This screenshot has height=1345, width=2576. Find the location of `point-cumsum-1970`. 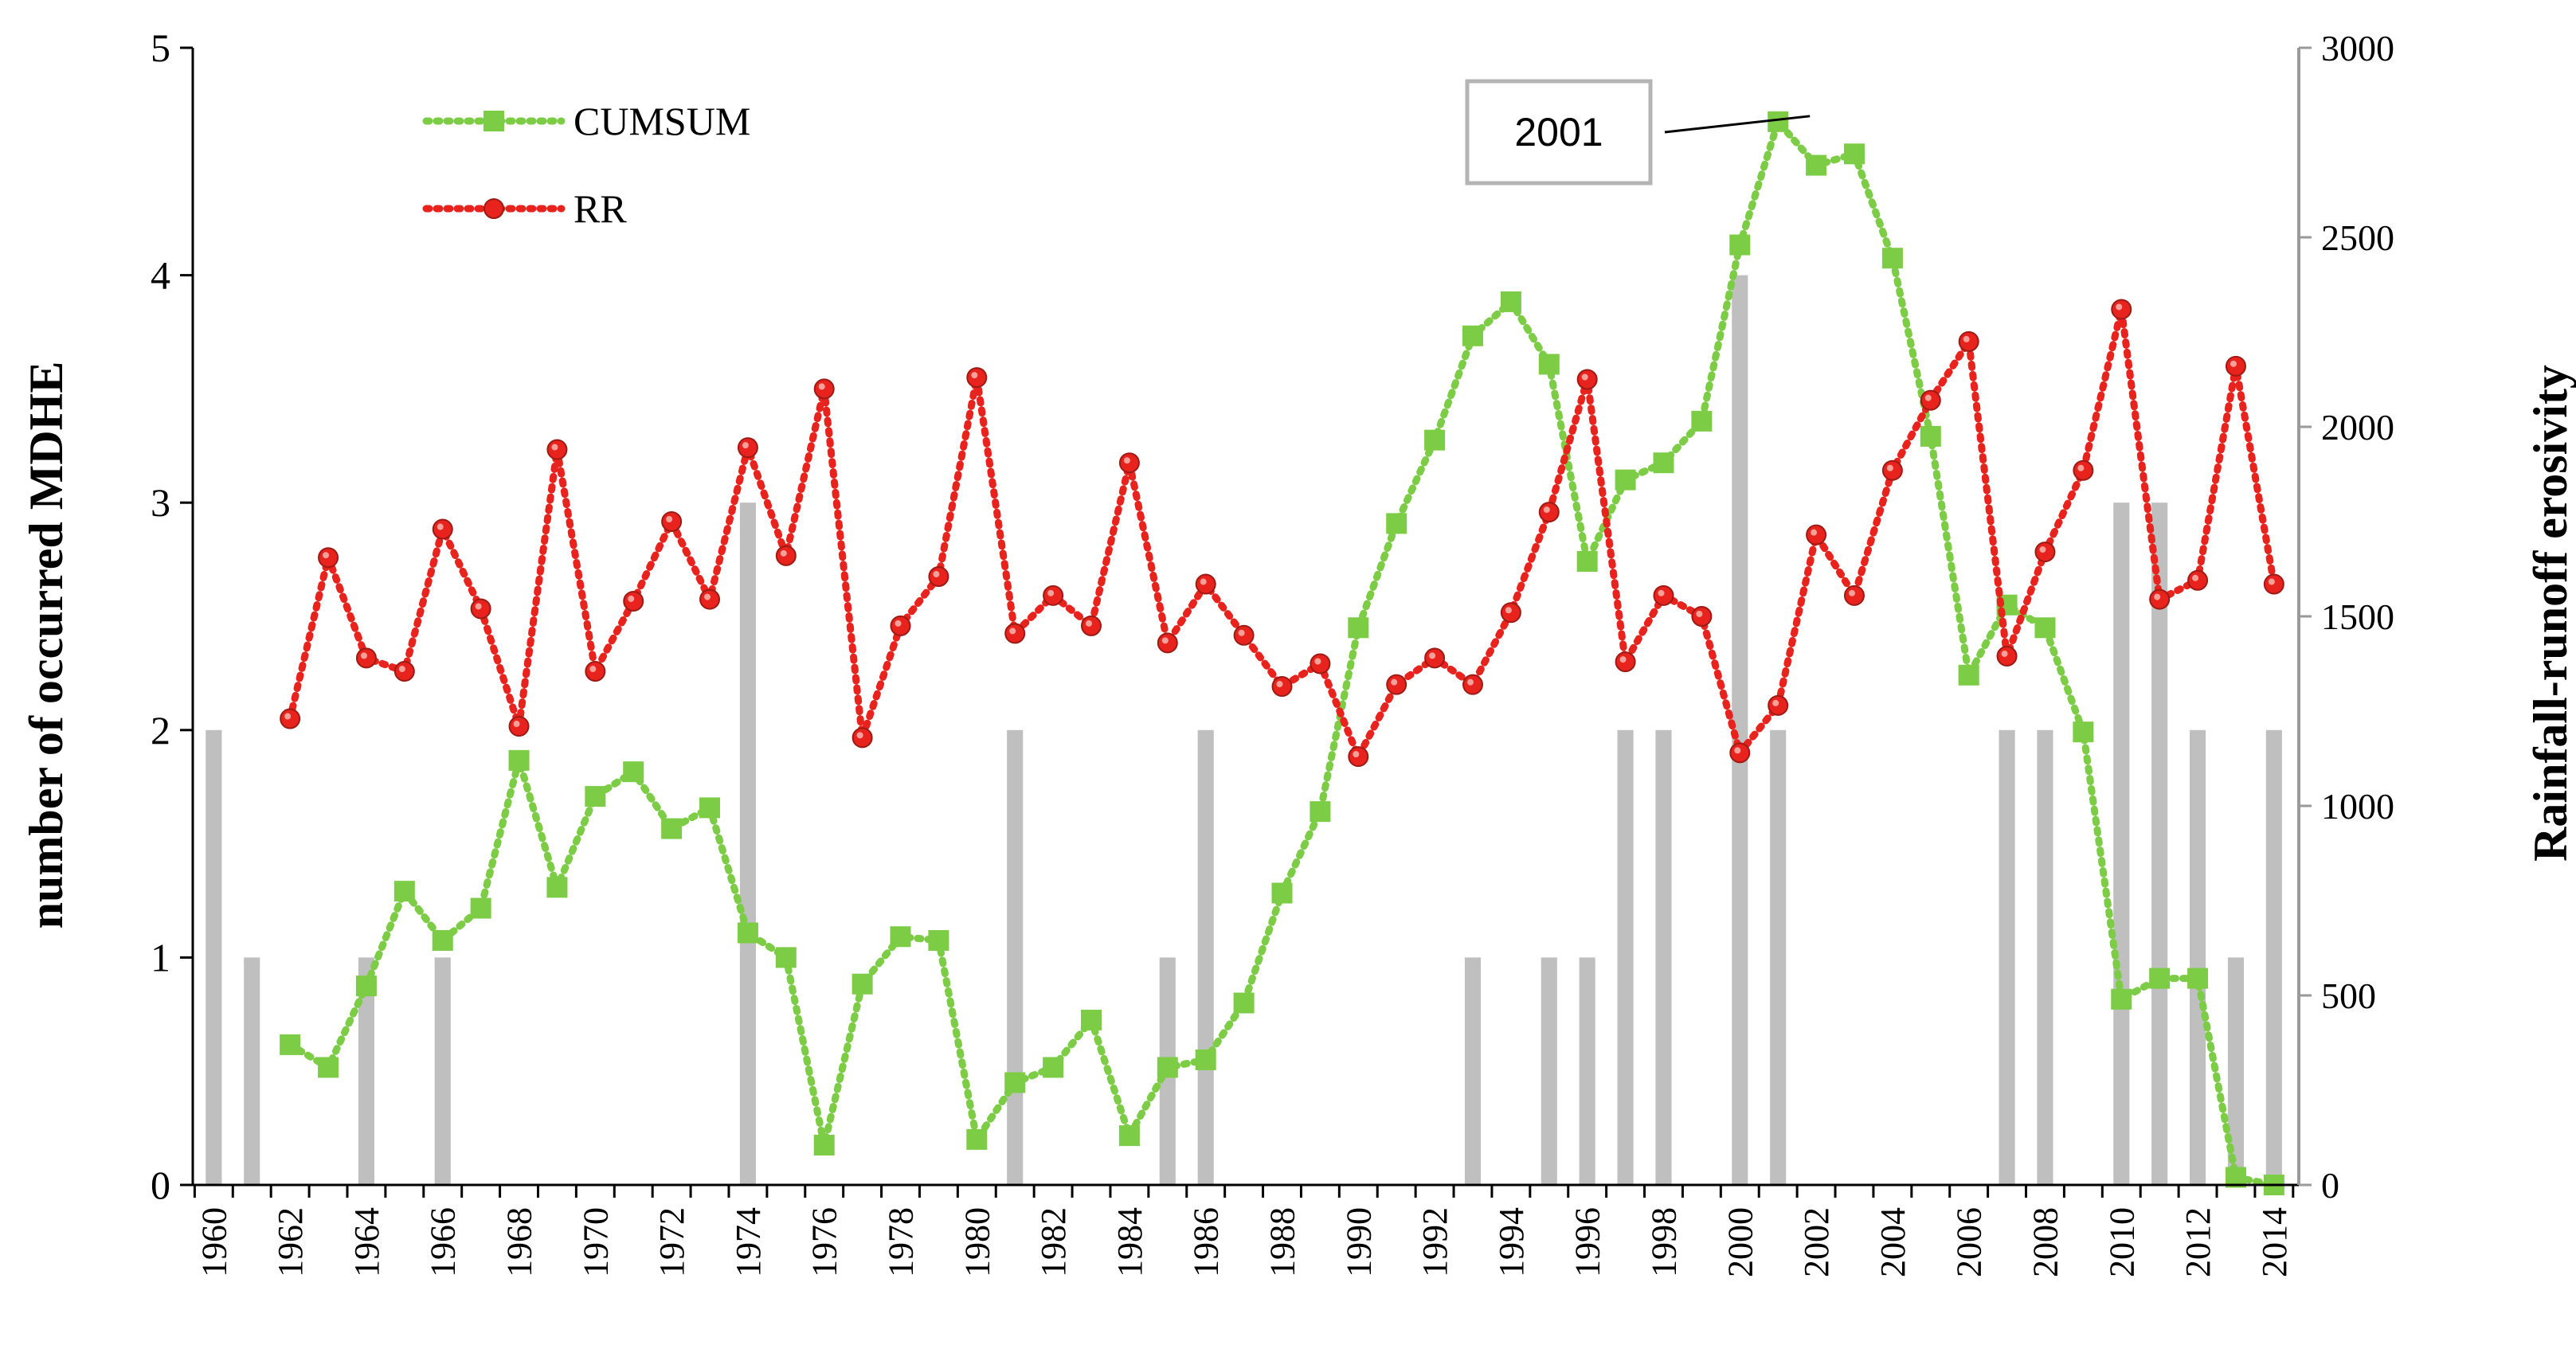

point-cumsum-1970 is located at coordinates (595, 797).